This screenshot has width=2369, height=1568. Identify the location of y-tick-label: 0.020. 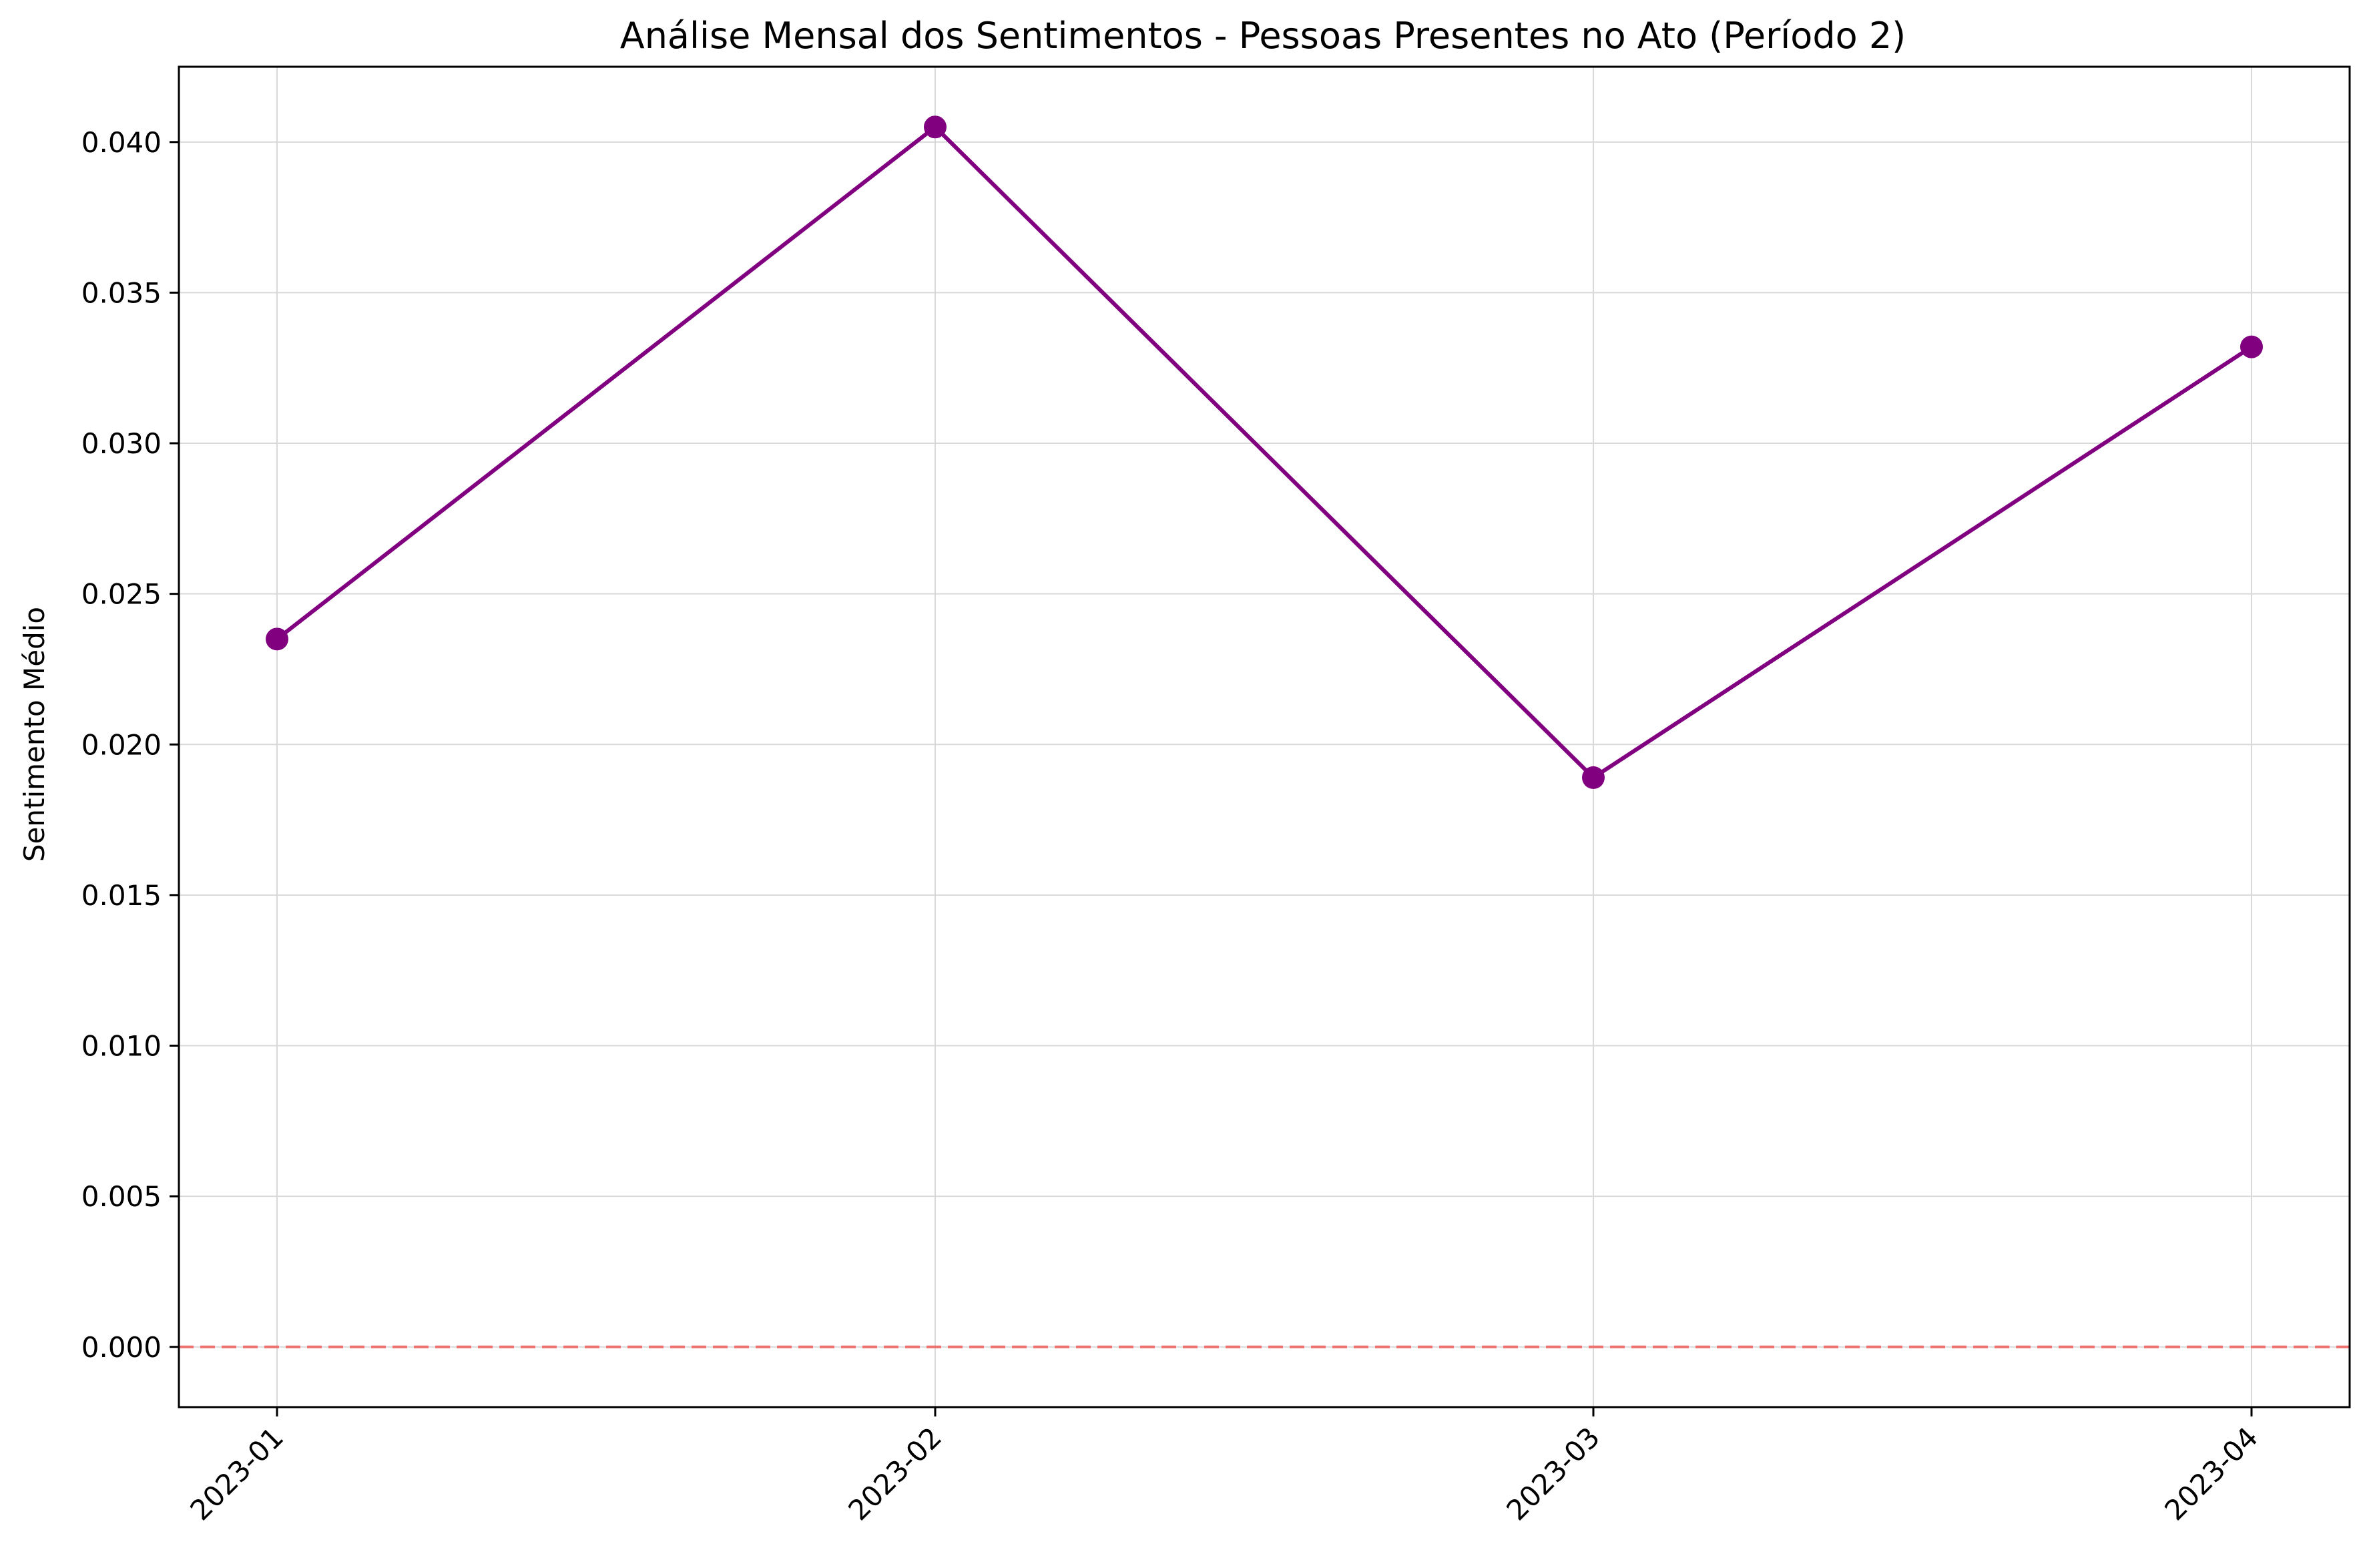
(121, 744).